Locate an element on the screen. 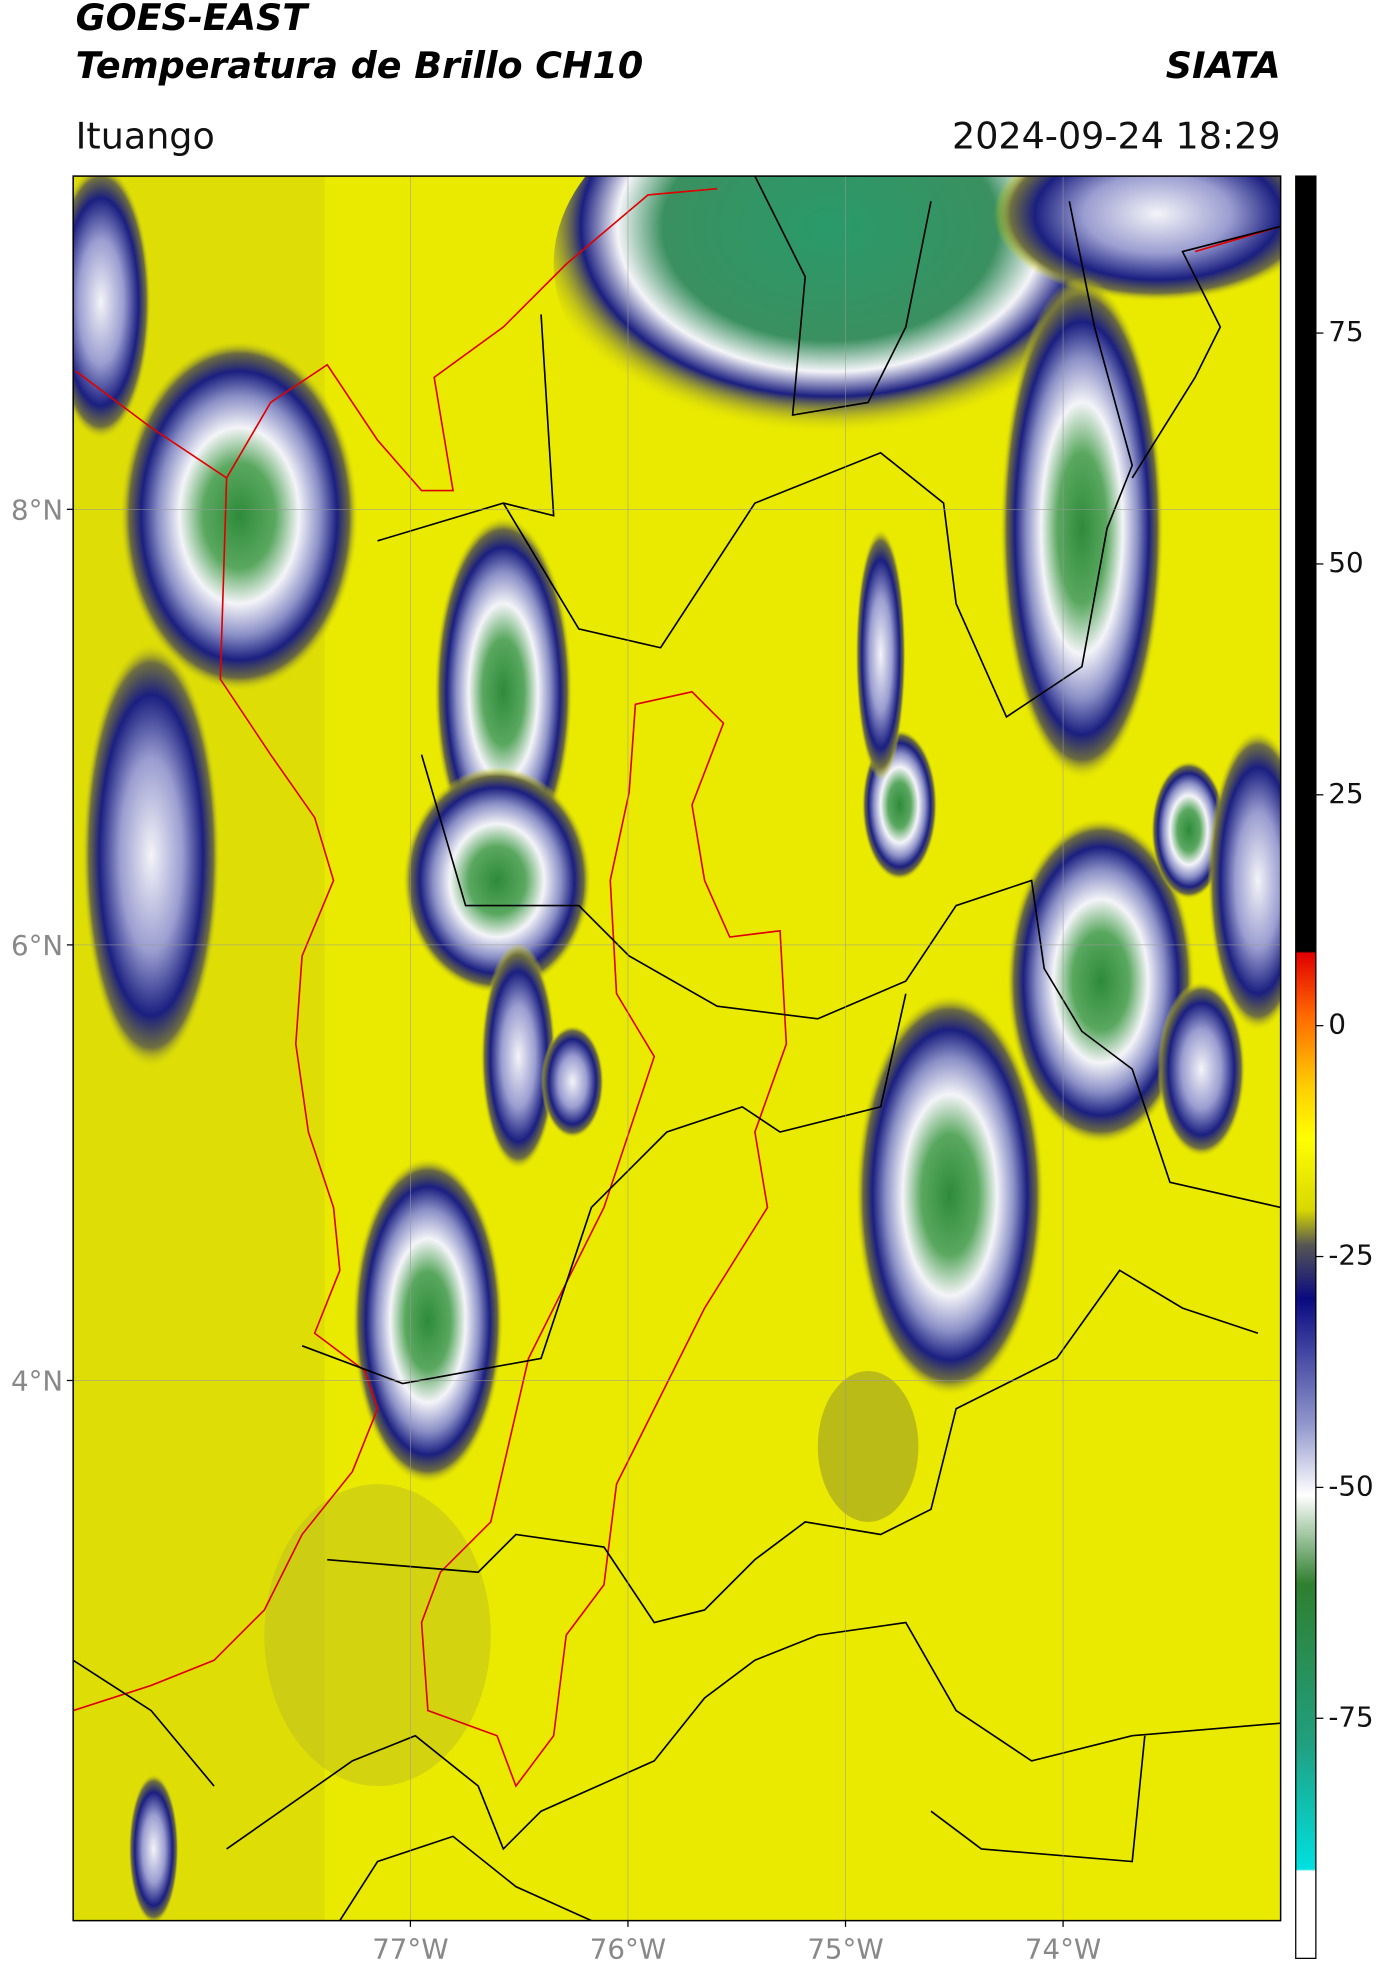 The width and height of the screenshot is (1384, 1981). colorbar-axis: 75 50 25 0 -25 -50 -75 is located at coordinates (1344, 1024).